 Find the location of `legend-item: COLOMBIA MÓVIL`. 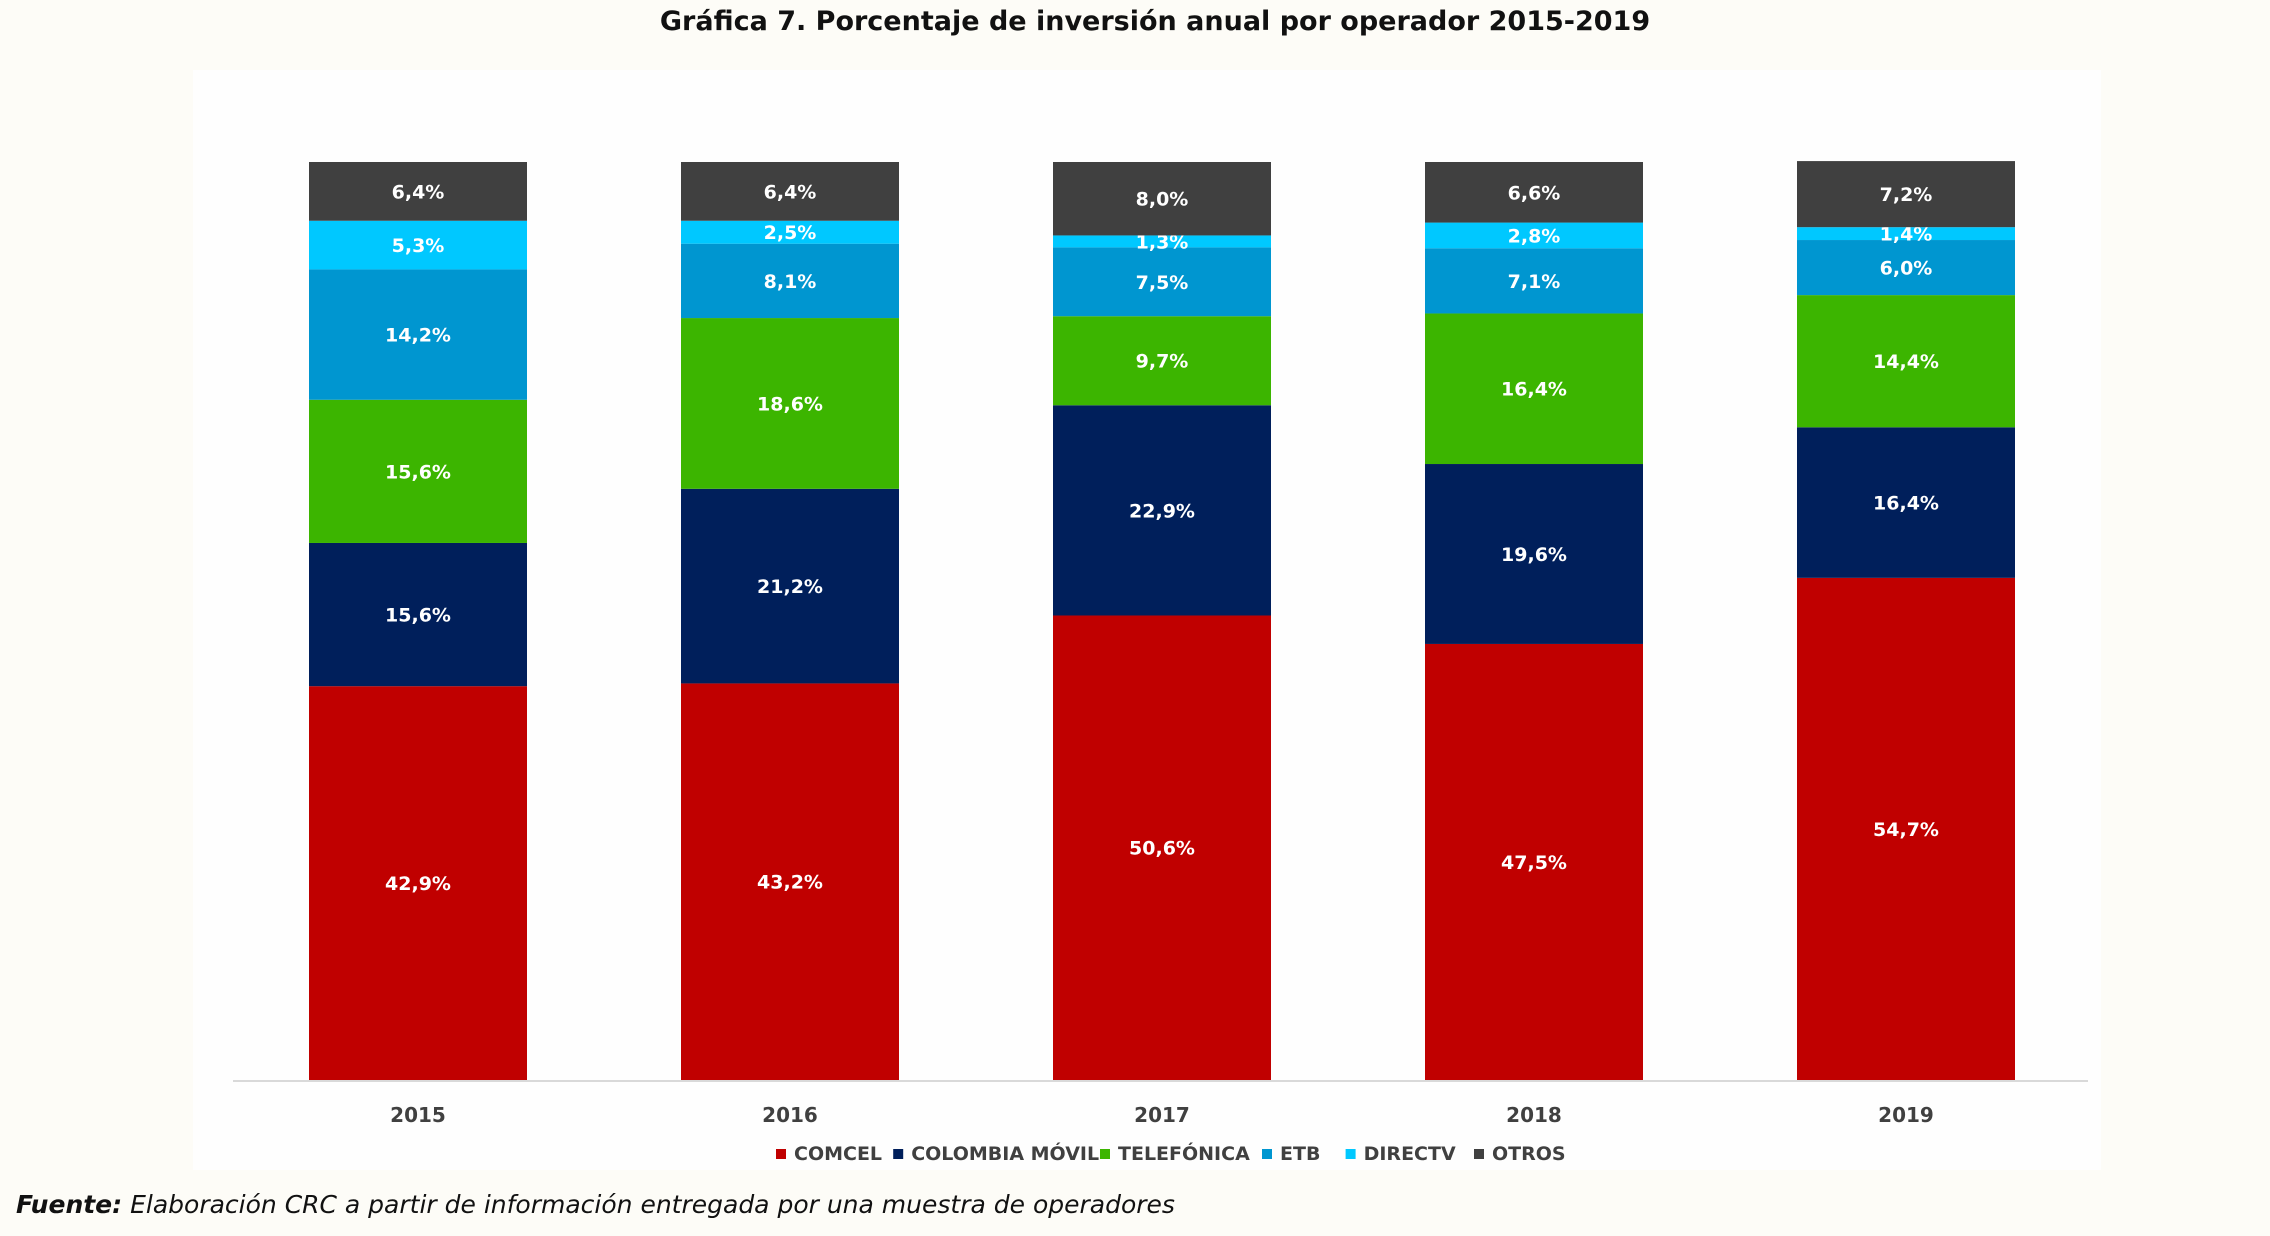

legend-item: COLOMBIA MÓVIL is located at coordinates (996, 1153).